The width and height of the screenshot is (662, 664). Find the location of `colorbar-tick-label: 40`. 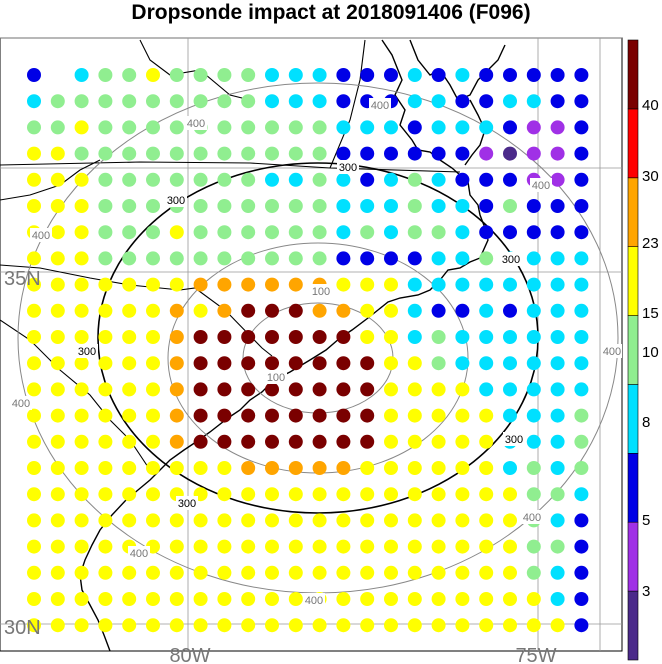

colorbar-tick-label: 40 is located at coordinates (650, 105).